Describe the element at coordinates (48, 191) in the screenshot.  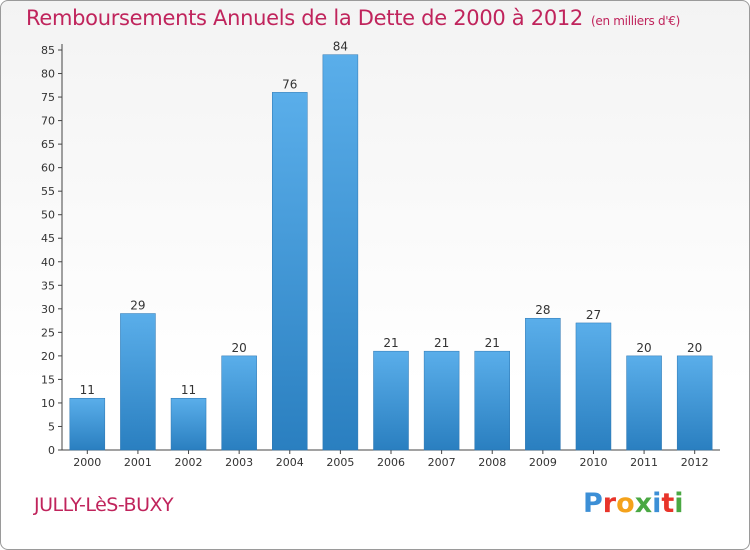
I see `y-tick-label: 55` at that location.